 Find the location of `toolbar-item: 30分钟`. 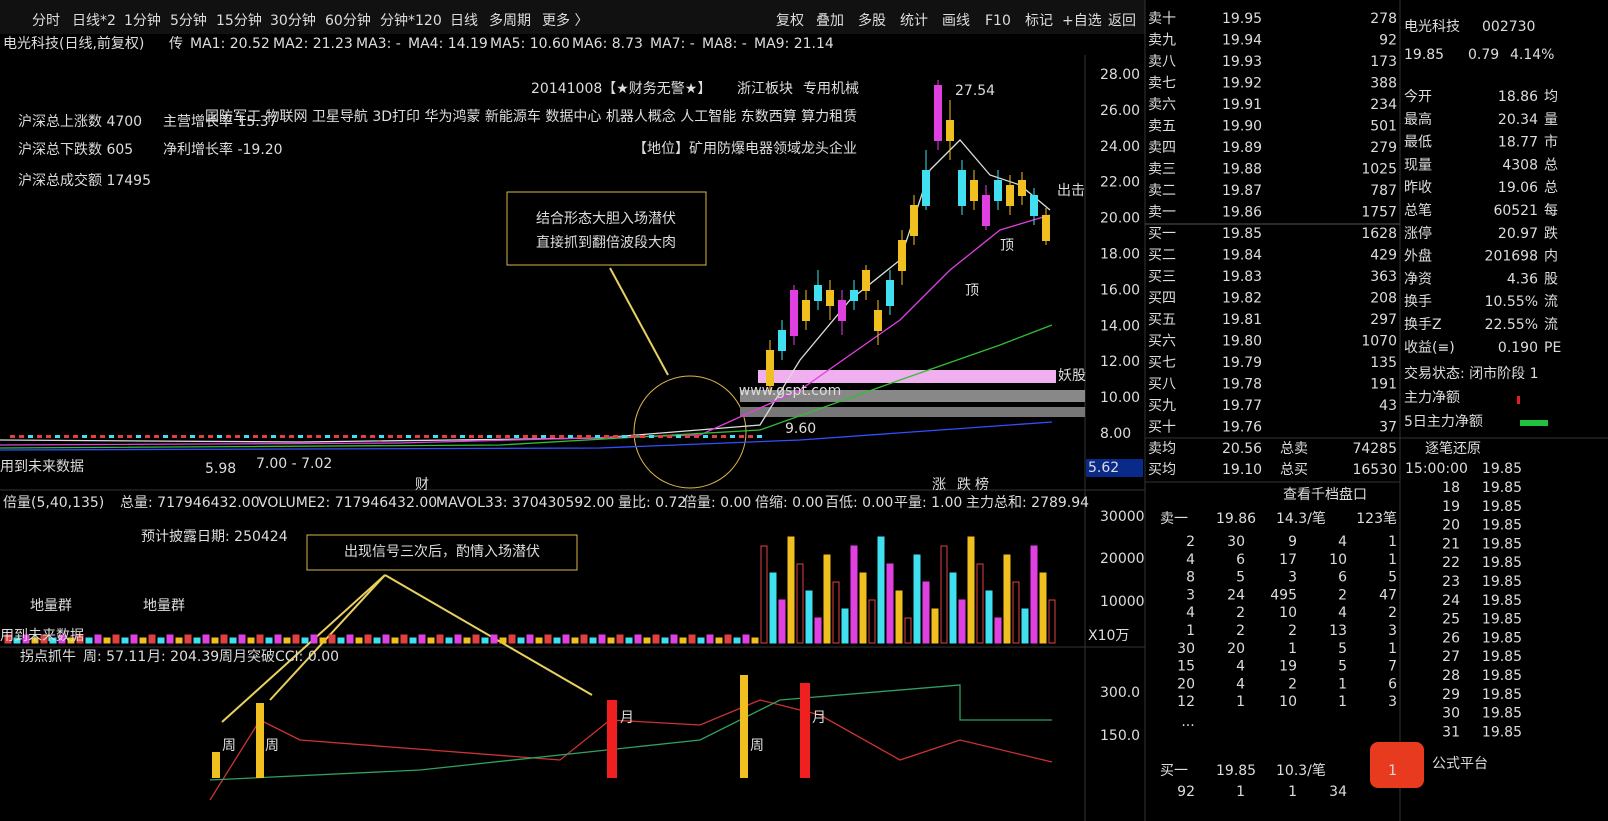

toolbar-item: 30分钟 is located at coordinates (293, 20).